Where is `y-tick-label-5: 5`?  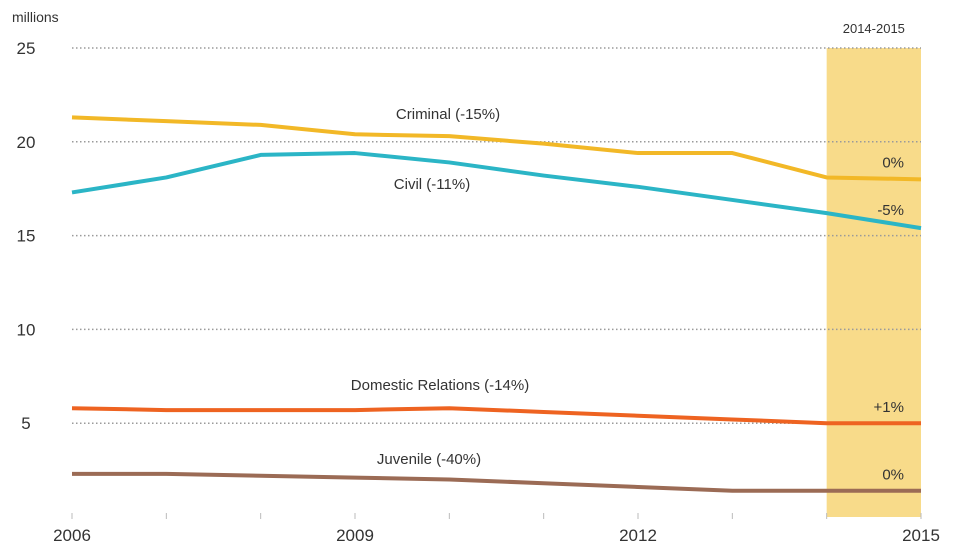
y-tick-label-5: 5 is located at coordinates (25, 423).